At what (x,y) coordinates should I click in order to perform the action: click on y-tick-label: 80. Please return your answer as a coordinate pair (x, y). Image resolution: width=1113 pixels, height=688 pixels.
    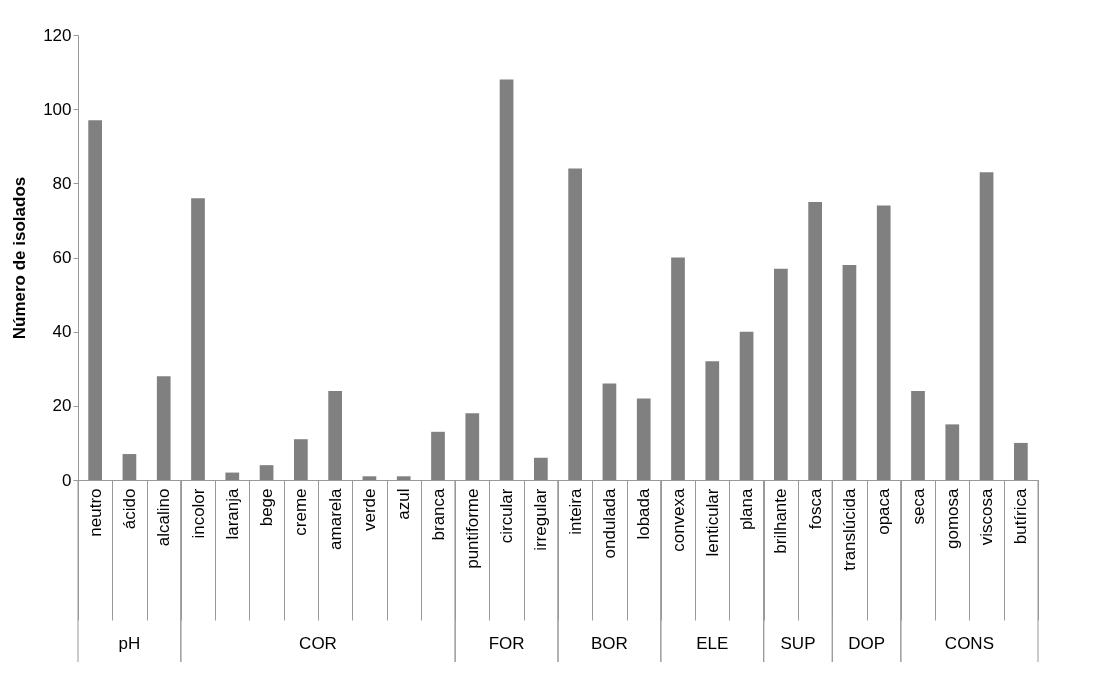
    Looking at the image, I should click on (62, 183).